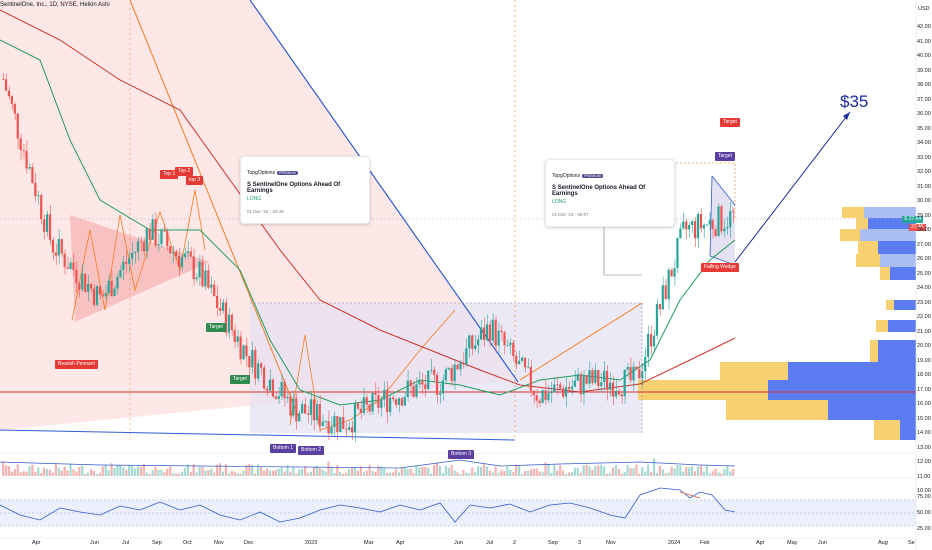 Image resolution: width=932 pixels, height=550 pixels. I want to click on price-tick: 36.00, so click(924, 114).